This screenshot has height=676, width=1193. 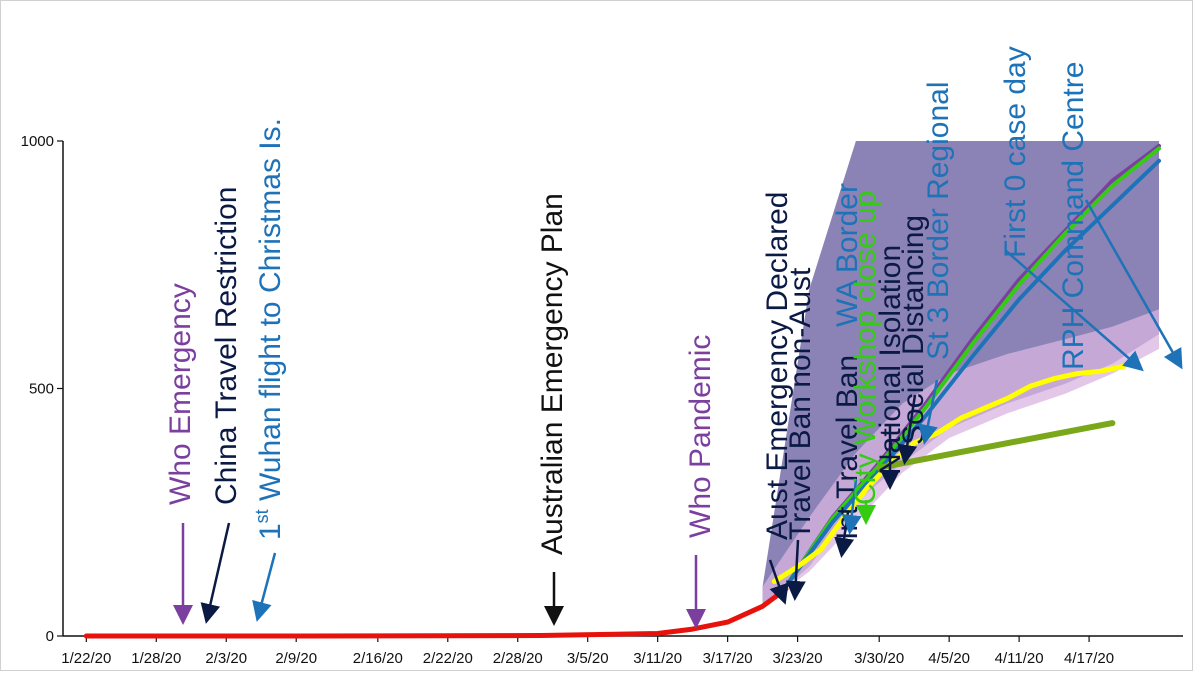 What do you see at coordinates (180, 394) in the screenshot?
I see `annotation-label-0: Who Emergency` at bounding box center [180, 394].